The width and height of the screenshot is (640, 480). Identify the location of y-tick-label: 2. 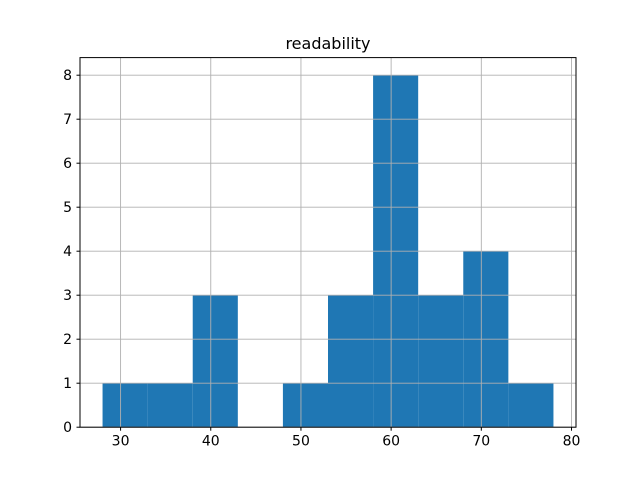
(67, 340).